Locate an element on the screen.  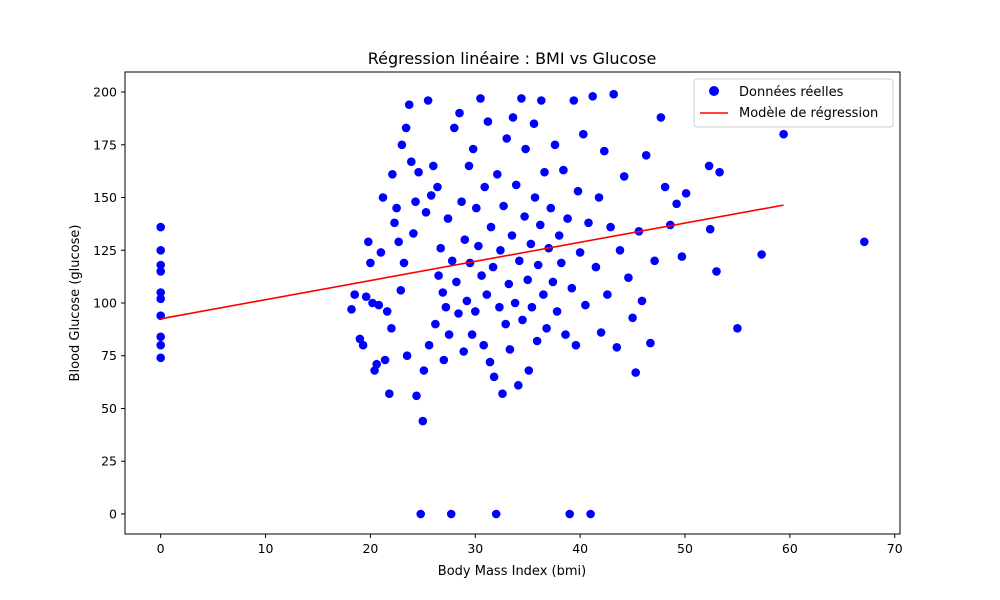
y-tick-label: 25 is located at coordinates (109, 461).